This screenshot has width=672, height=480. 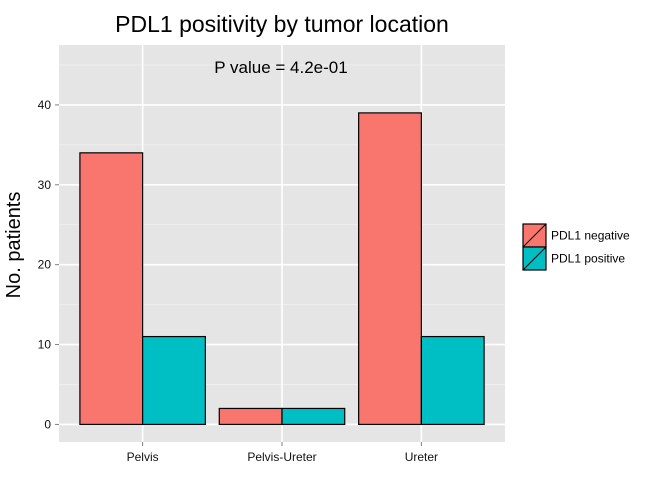 I want to click on legend-label: PDL1 positive, so click(x=588, y=259).